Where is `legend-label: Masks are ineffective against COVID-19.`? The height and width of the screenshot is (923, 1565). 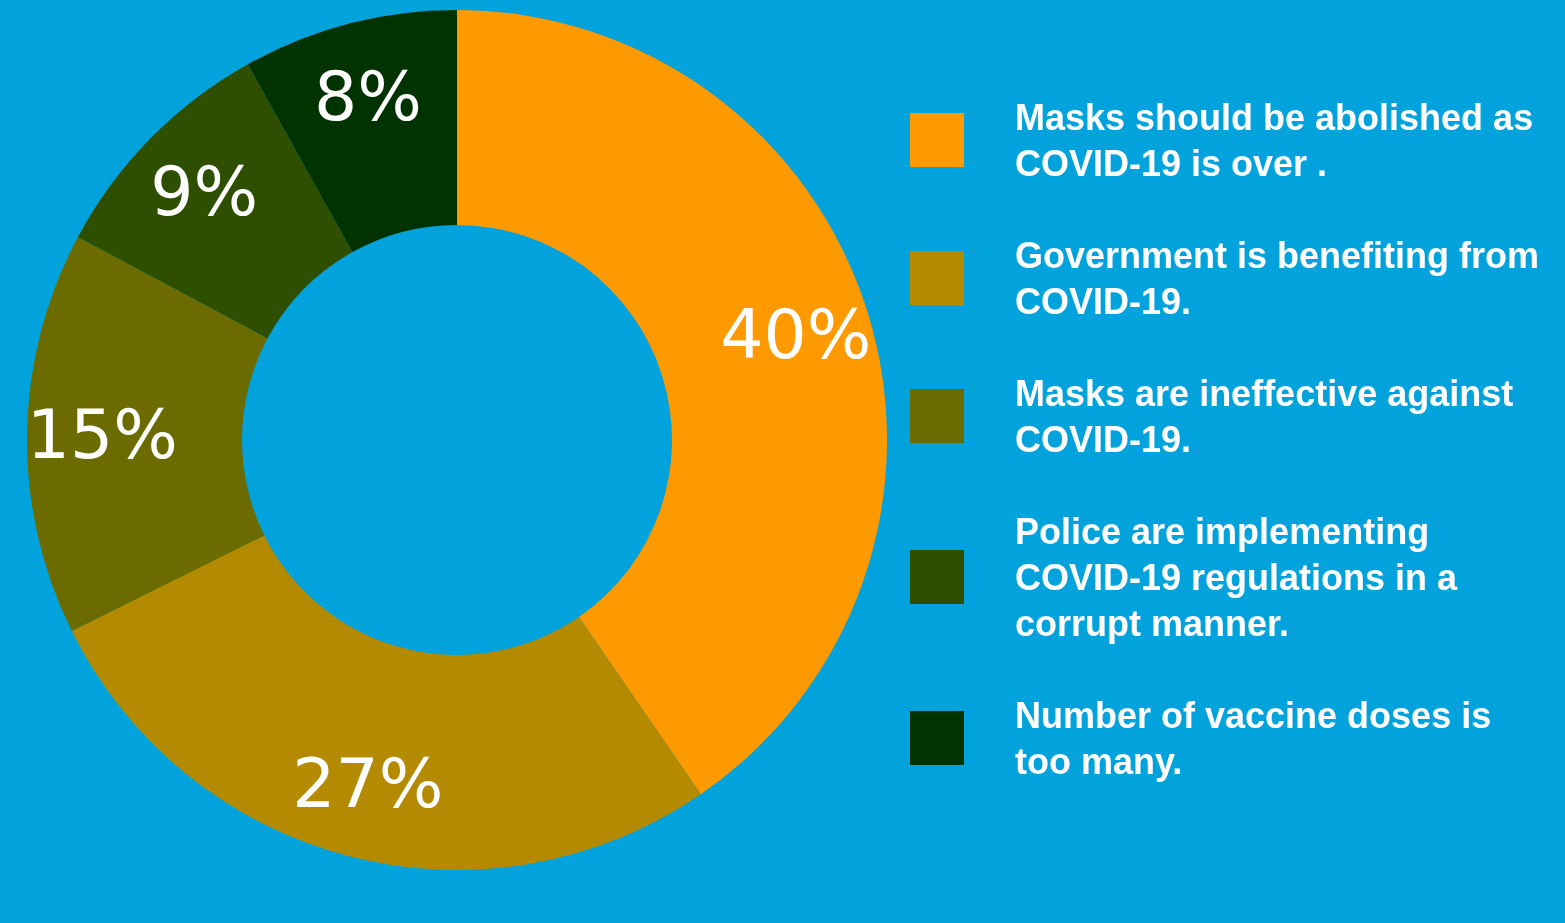 legend-label: Masks are ineffective against COVID-19. is located at coordinates (1264, 416).